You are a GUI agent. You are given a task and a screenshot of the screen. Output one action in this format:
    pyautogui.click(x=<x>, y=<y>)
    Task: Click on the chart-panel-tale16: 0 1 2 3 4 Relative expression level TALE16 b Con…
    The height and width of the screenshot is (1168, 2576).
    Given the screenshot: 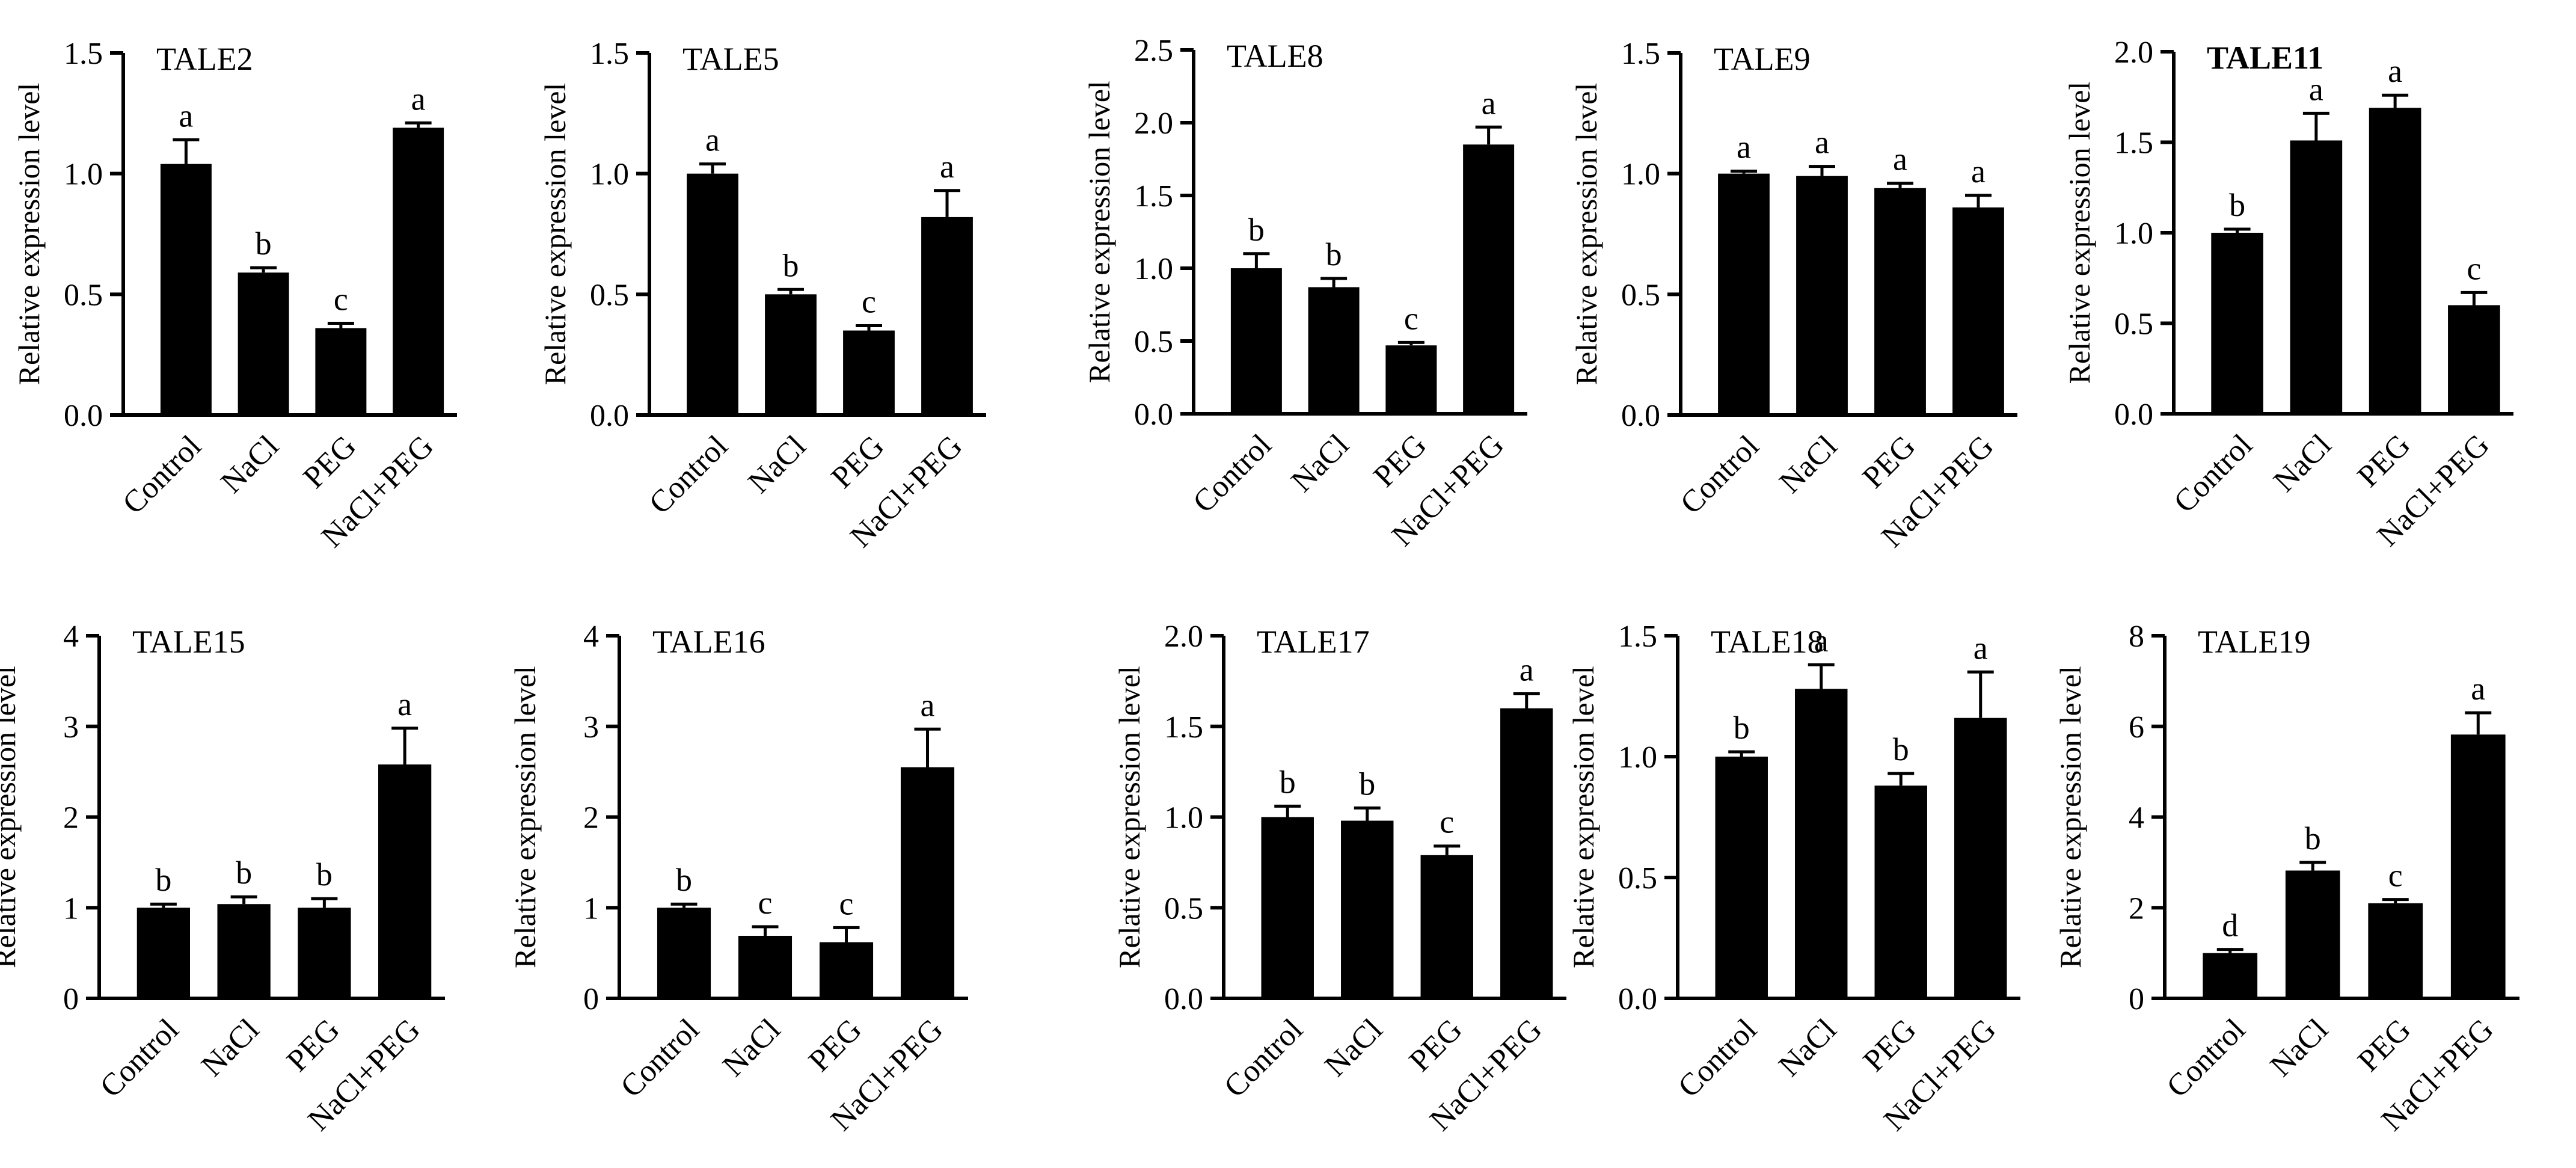 What is the action you would take?
    pyautogui.click(x=738, y=878)
    